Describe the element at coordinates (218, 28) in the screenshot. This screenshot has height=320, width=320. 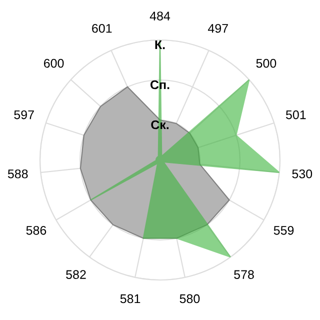
I see `spoke-label: 497` at that location.